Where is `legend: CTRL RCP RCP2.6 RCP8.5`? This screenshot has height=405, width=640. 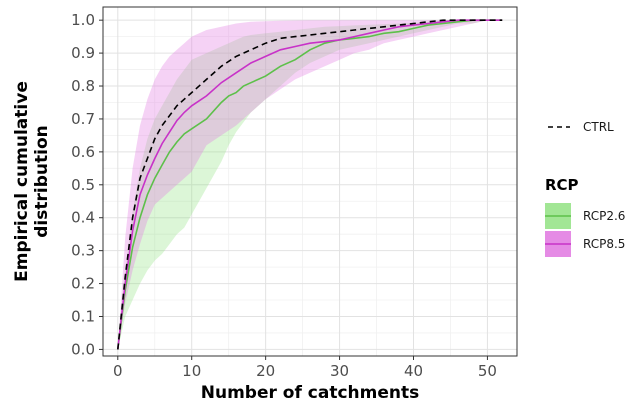 legend: CTRL RCP RCP2.6 RCP8.5 is located at coordinates (585, 188).